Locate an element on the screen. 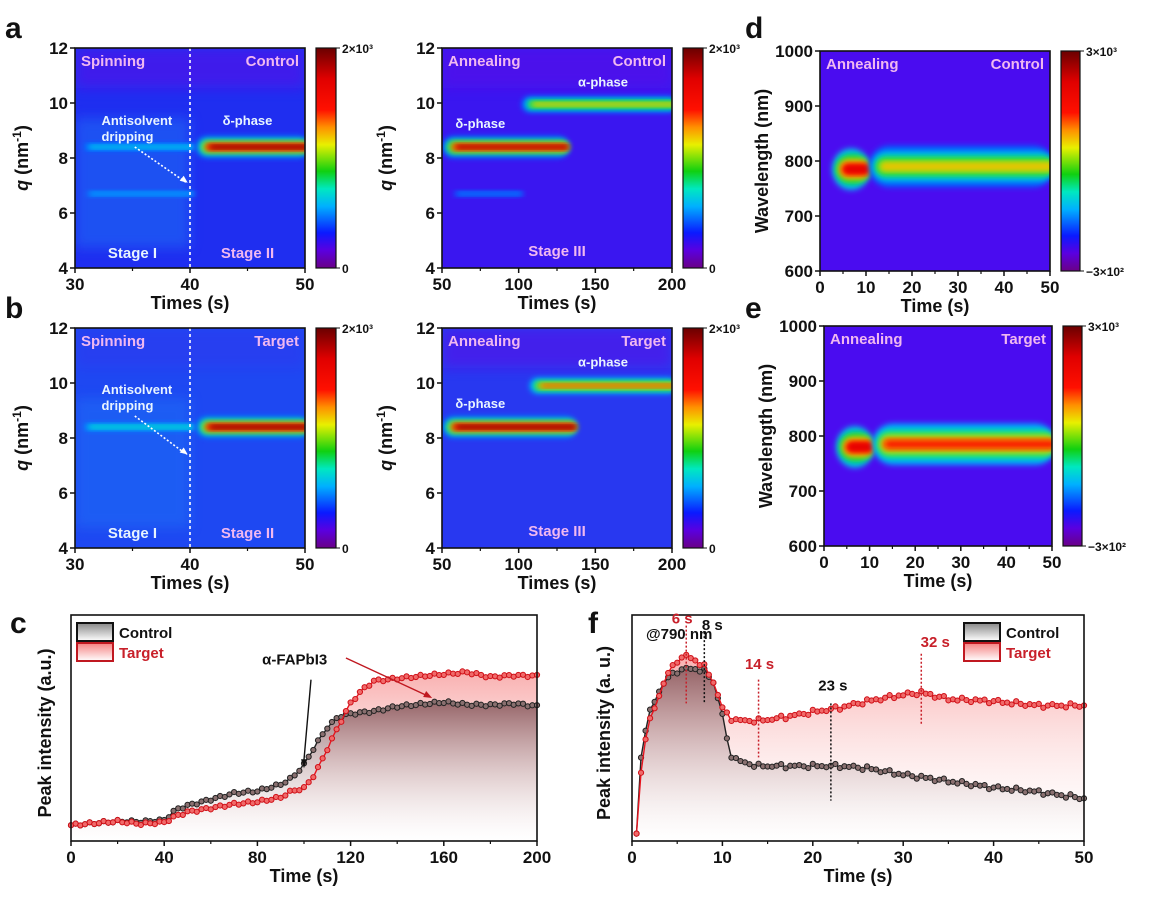  panel-label: e is located at coordinates (753, 308).